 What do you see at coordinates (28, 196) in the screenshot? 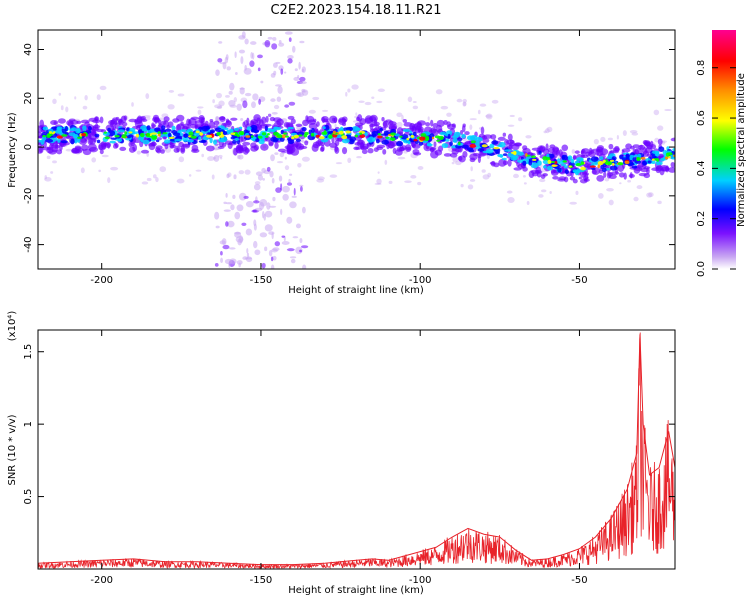
I see `y-tick-label: -20` at bounding box center [28, 196].